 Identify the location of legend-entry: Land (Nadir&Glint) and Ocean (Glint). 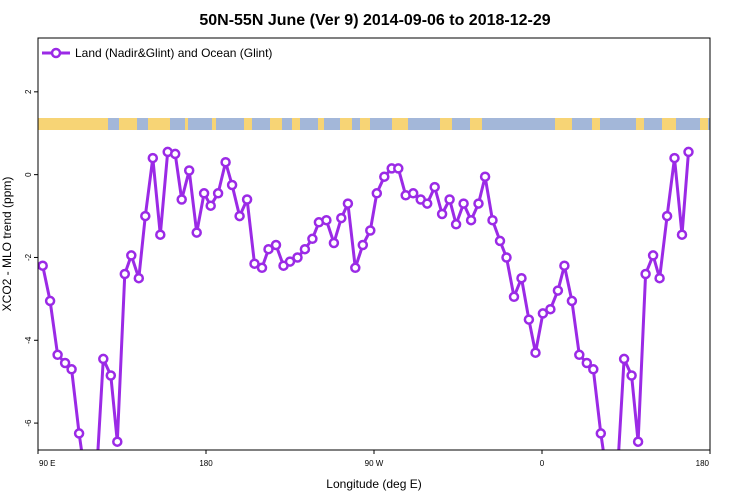
(173, 53).